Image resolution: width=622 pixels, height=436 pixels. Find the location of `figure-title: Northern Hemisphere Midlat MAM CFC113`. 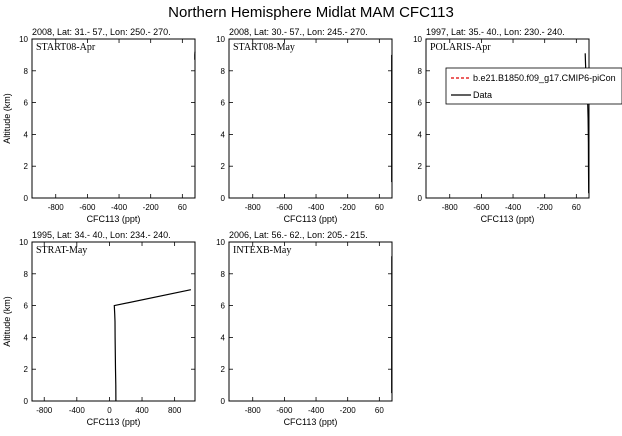

figure-title: Northern Hemisphere Midlat MAM CFC113 is located at coordinates (311, 12).